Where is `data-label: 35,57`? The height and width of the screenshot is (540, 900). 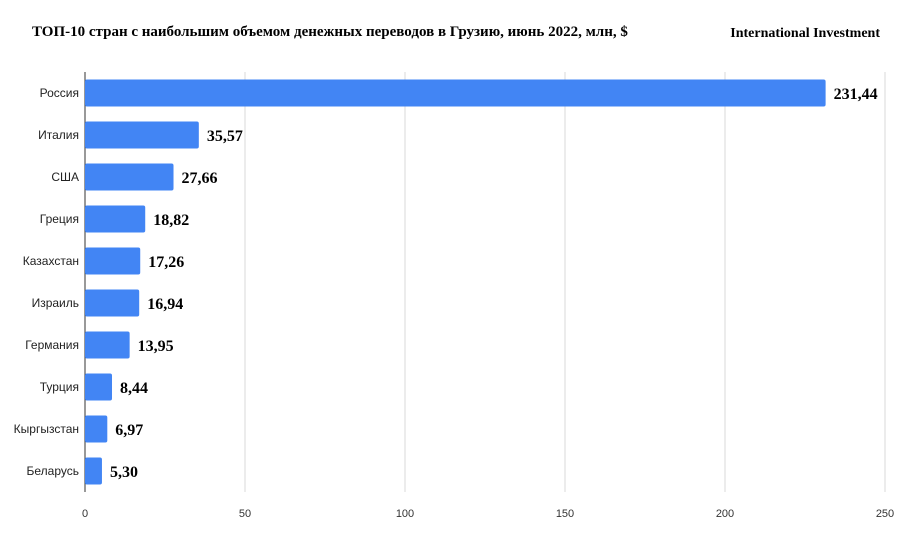 data-label: 35,57 is located at coordinates (225, 136).